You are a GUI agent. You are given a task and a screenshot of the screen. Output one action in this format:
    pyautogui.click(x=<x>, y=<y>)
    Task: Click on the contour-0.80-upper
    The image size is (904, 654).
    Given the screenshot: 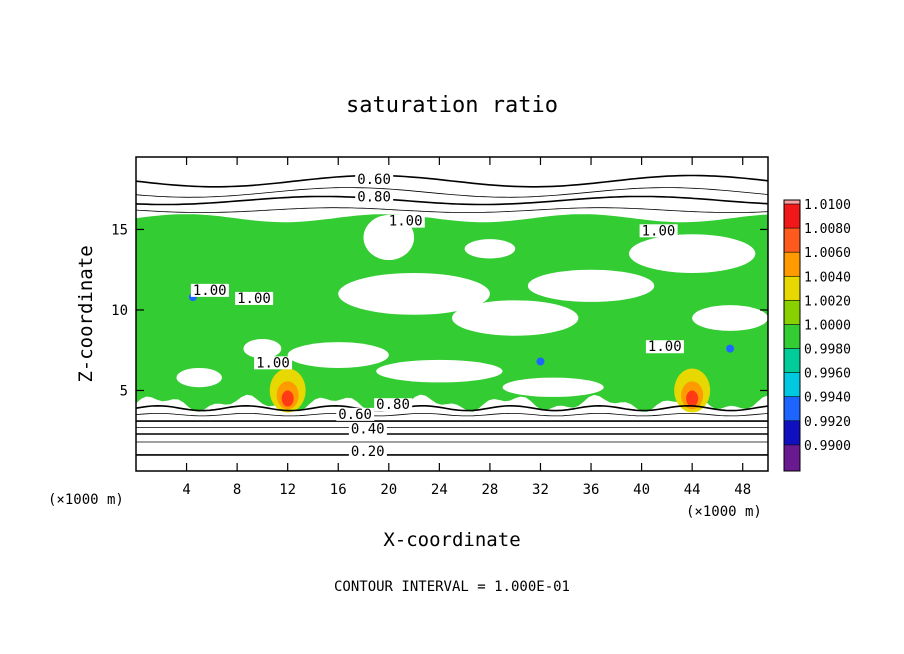 What is the action you would take?
    pyautogui.click(x=452, y=200)
    